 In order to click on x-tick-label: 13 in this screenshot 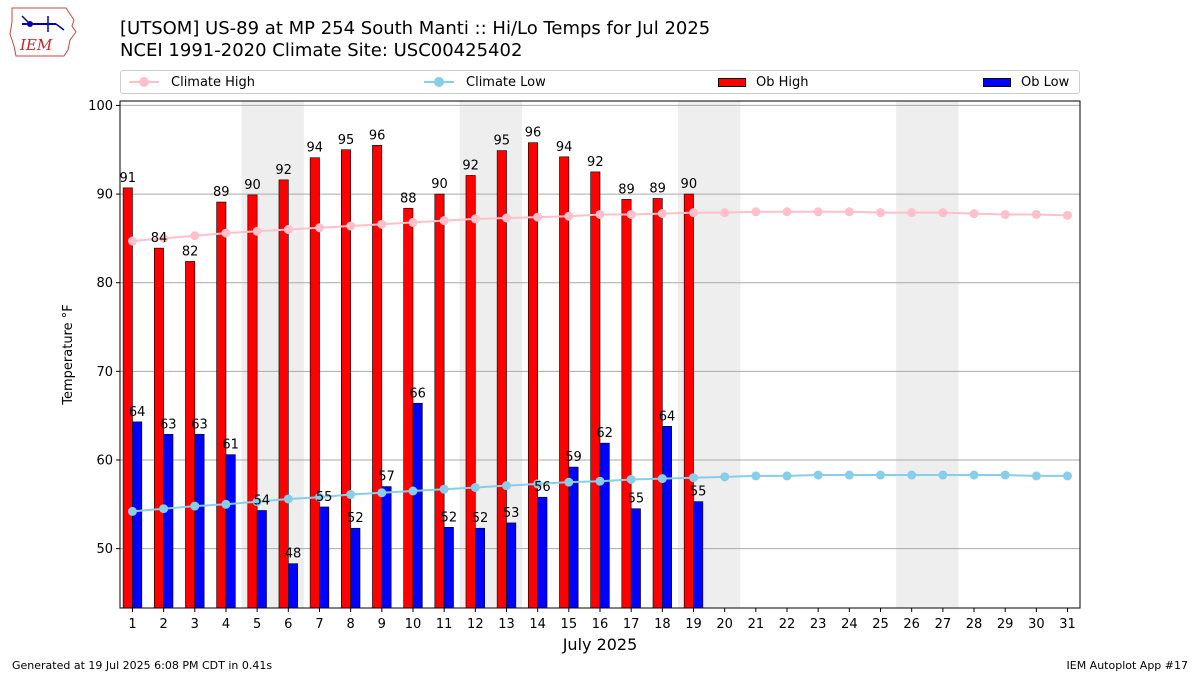, I will do `click(506, 624)`.